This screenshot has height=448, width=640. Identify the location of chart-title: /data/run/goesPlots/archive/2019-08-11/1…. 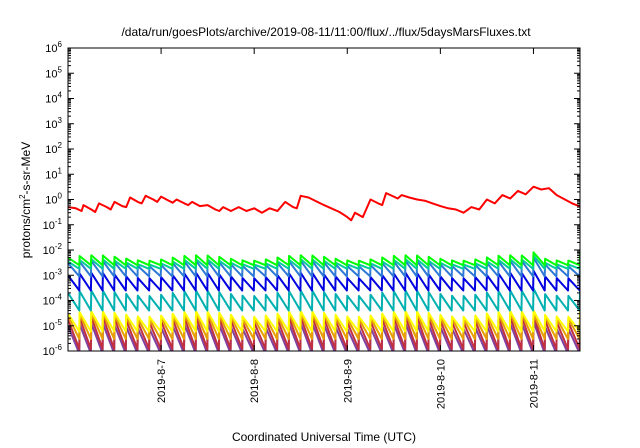
(326, 32).